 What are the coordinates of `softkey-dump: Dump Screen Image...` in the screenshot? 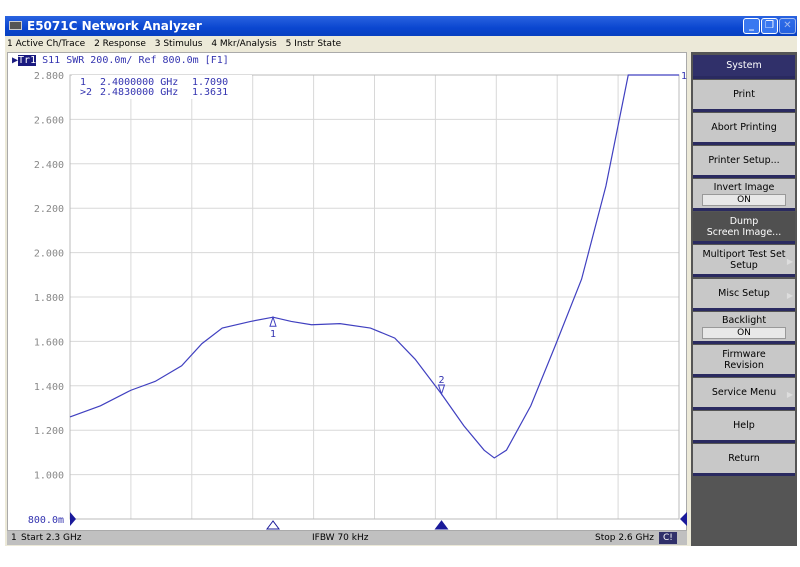 It's located at (744, 228).